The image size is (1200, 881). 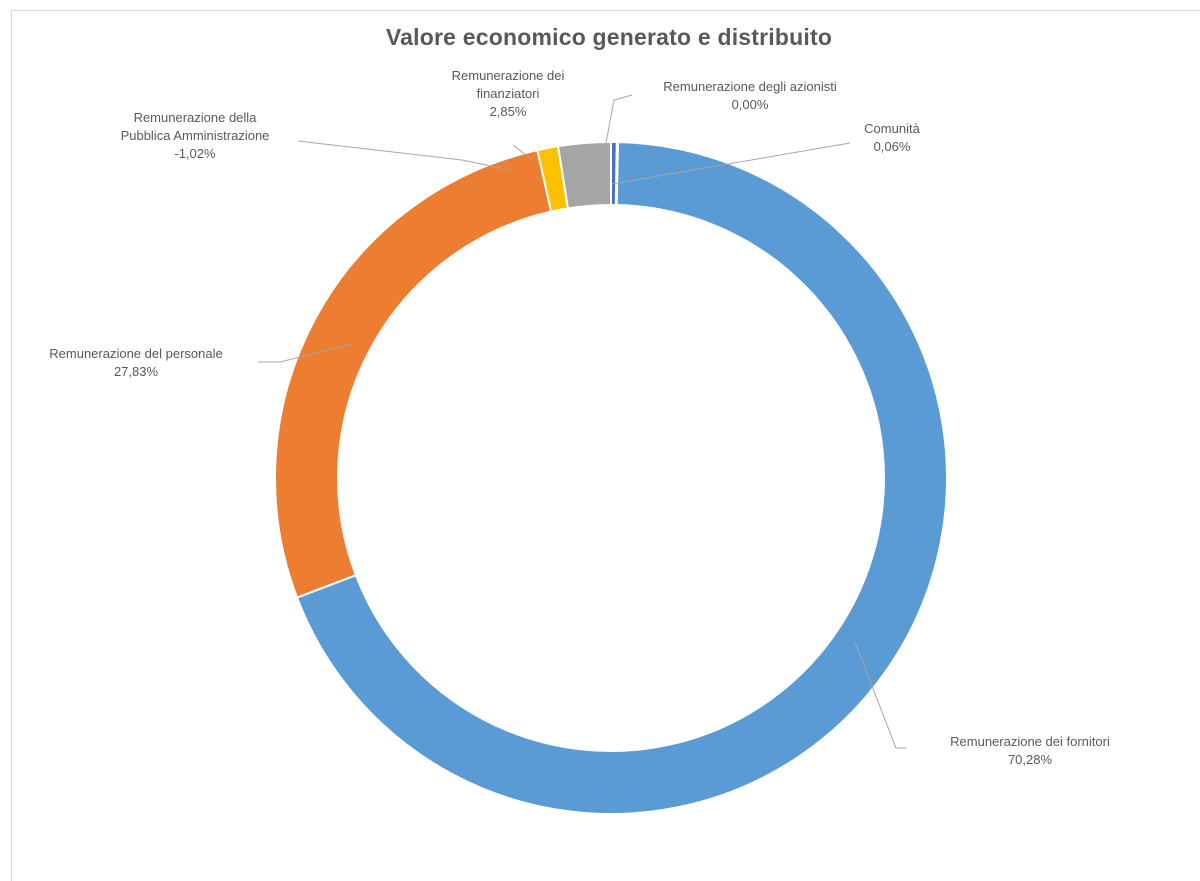 What do you see at coordinates (750, 95) in the screenshot?
I see `data-label-remunerazione-degli-azionisti: Remunerazione degli azionisti 0,00%` at bounding box center [750, 95].